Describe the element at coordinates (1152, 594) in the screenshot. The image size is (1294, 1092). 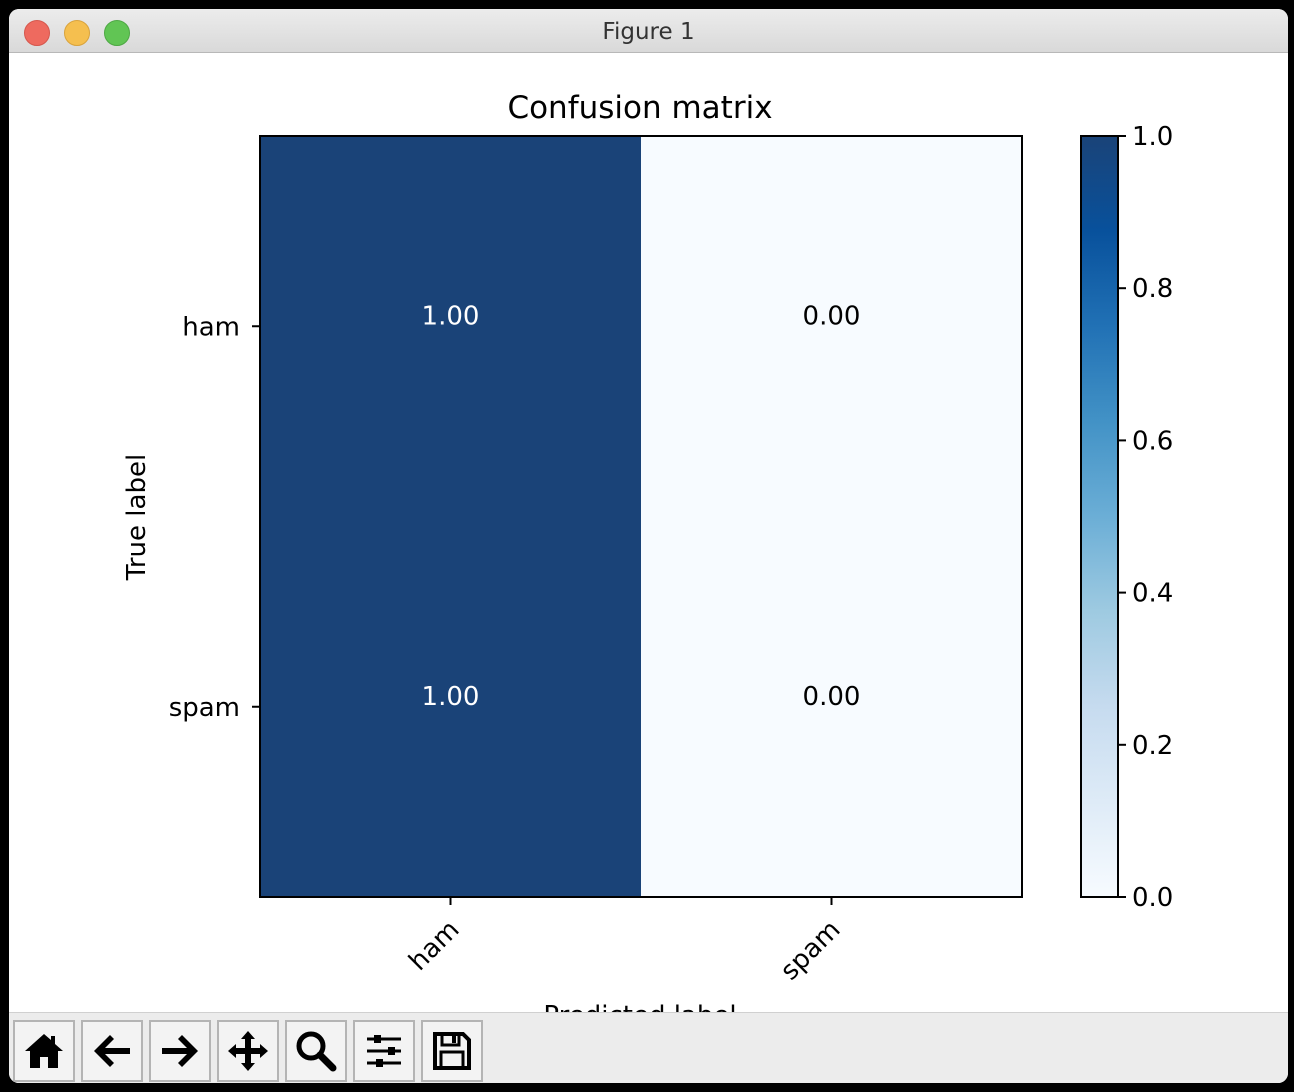
I see `colorbar-tick-label: 0.4` at that location.